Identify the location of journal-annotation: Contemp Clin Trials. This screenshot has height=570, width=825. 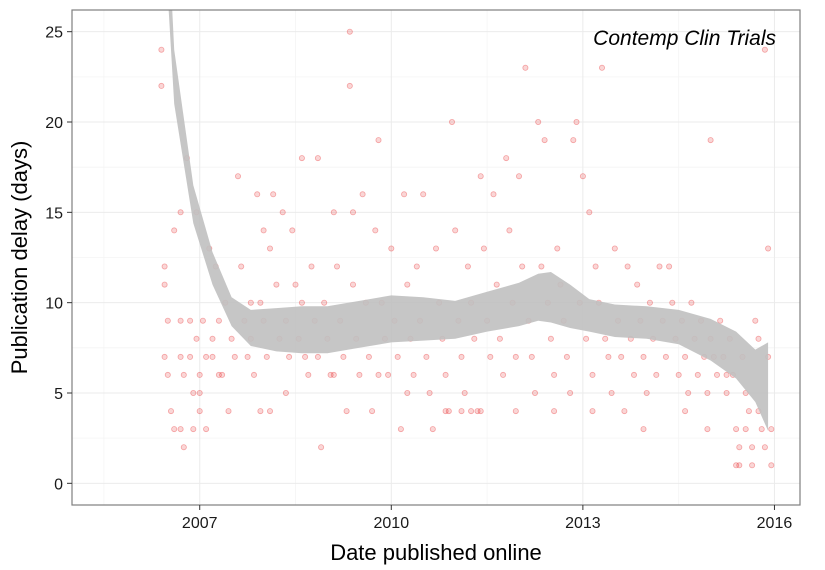
(684, 38).